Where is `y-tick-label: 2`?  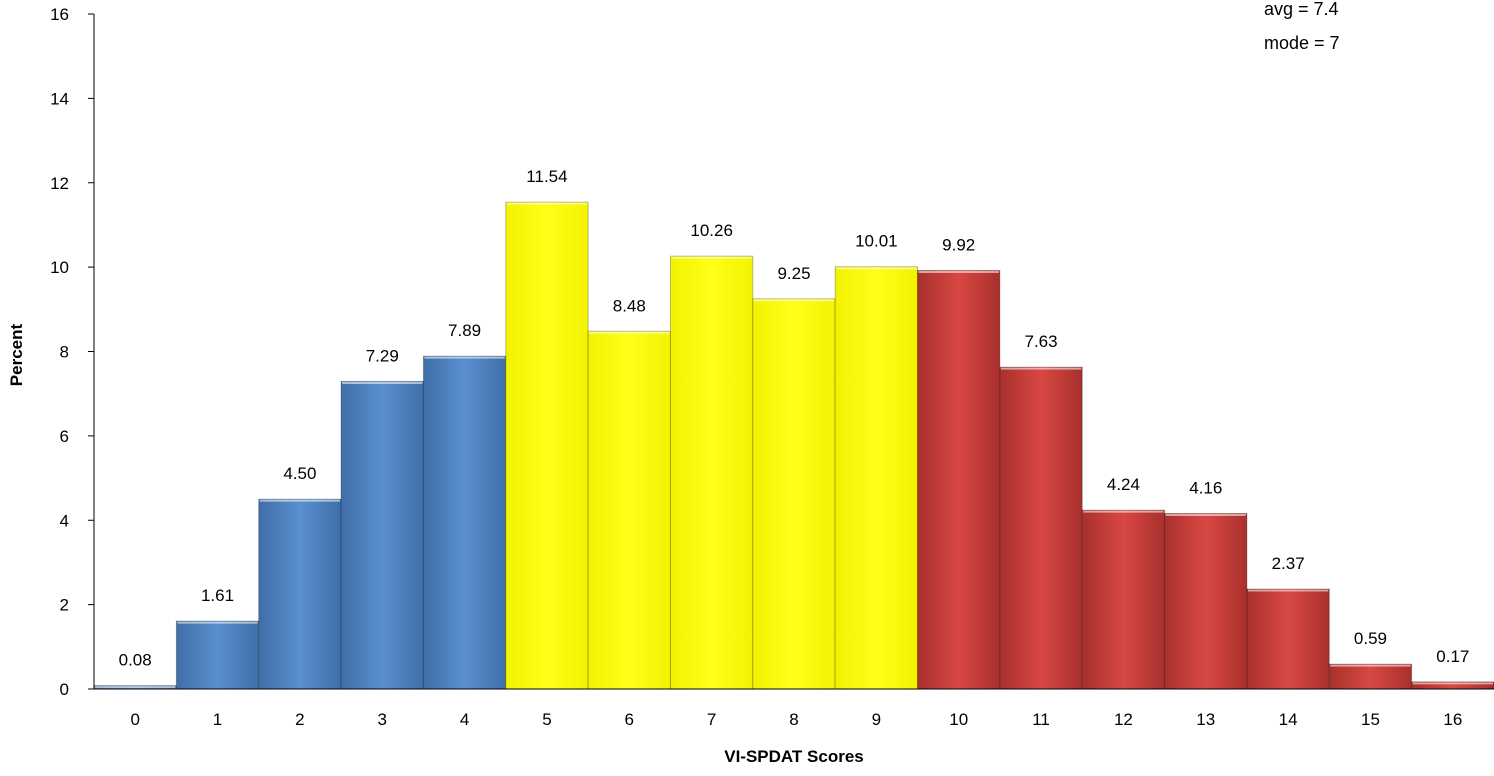
y-tick-label: 2 is located at coordinates (64, 605).